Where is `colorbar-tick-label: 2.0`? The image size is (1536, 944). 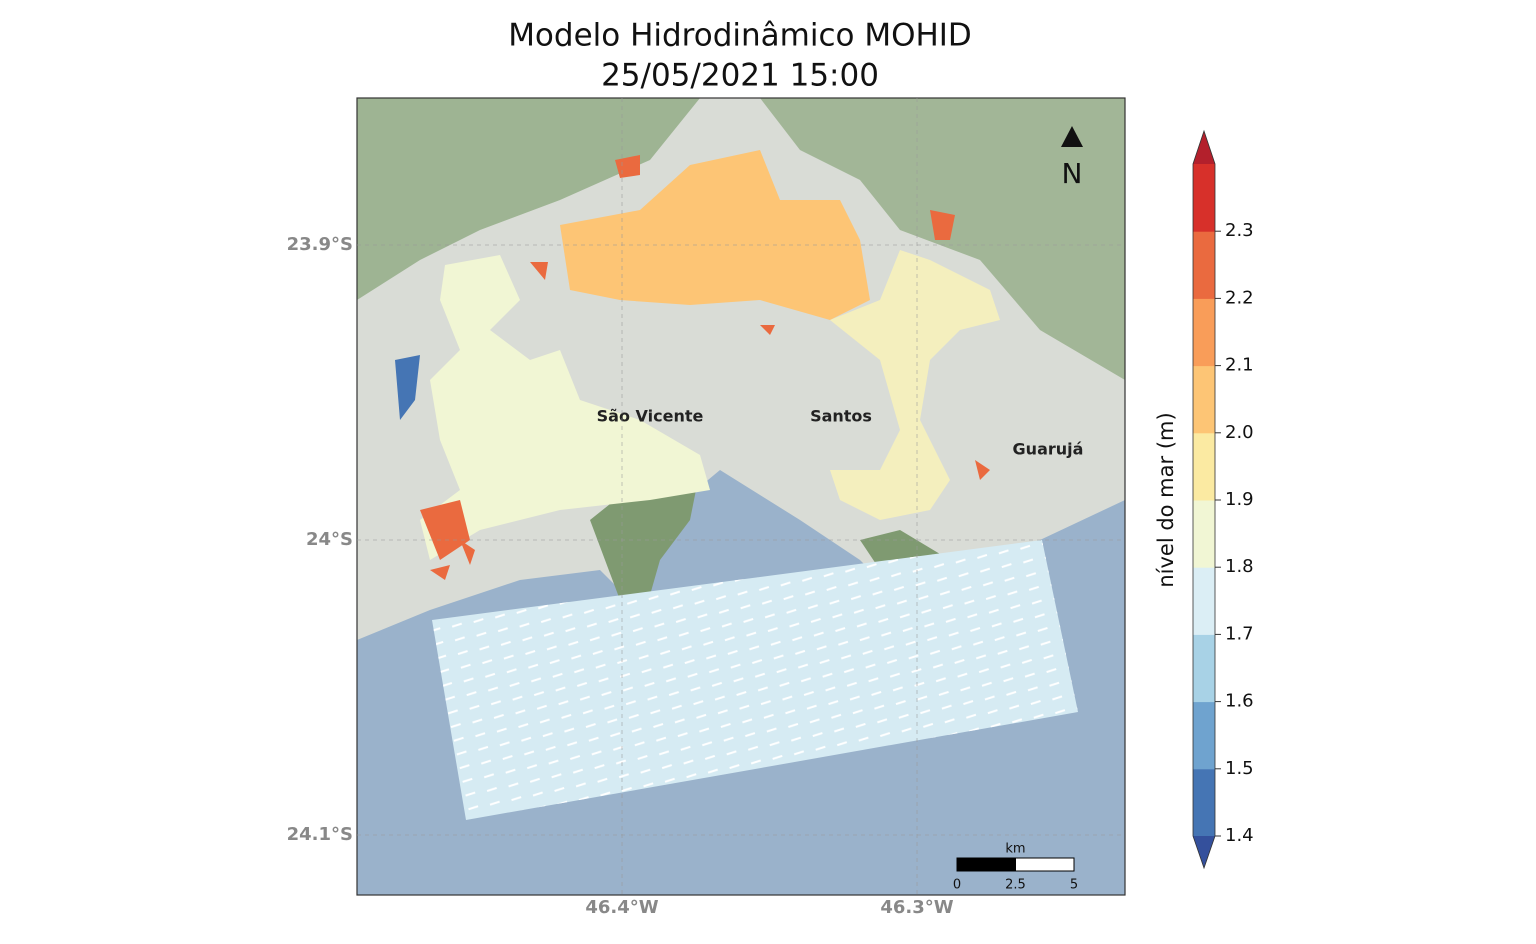
colorbar-tick-label: 2.0 is located at coordinates (1239, 432).